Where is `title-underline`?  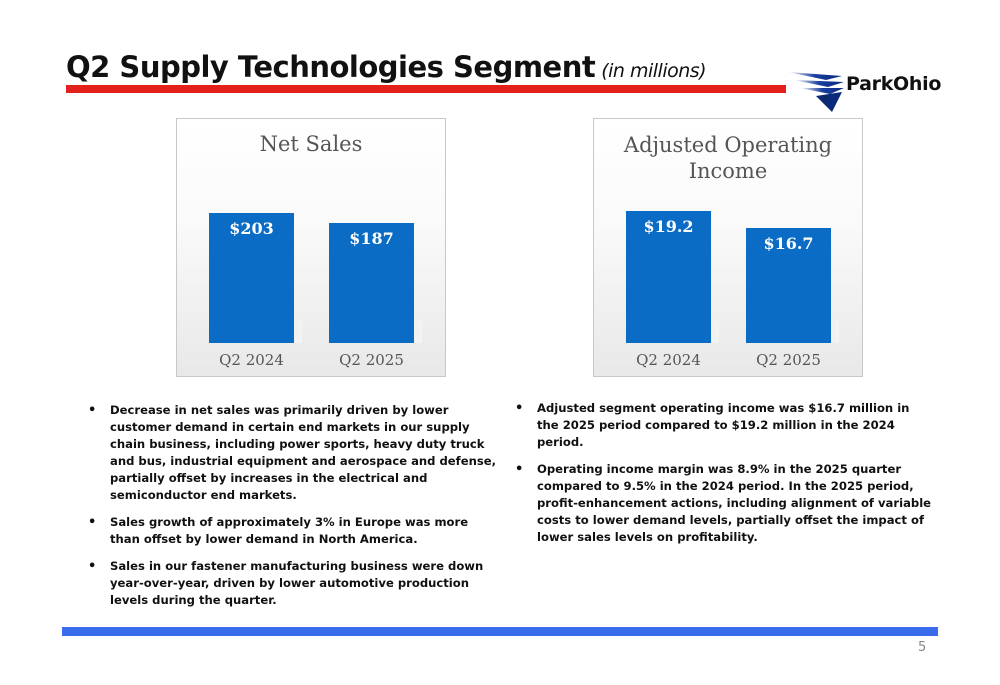 title-underline is located at coordinates (426, 89).